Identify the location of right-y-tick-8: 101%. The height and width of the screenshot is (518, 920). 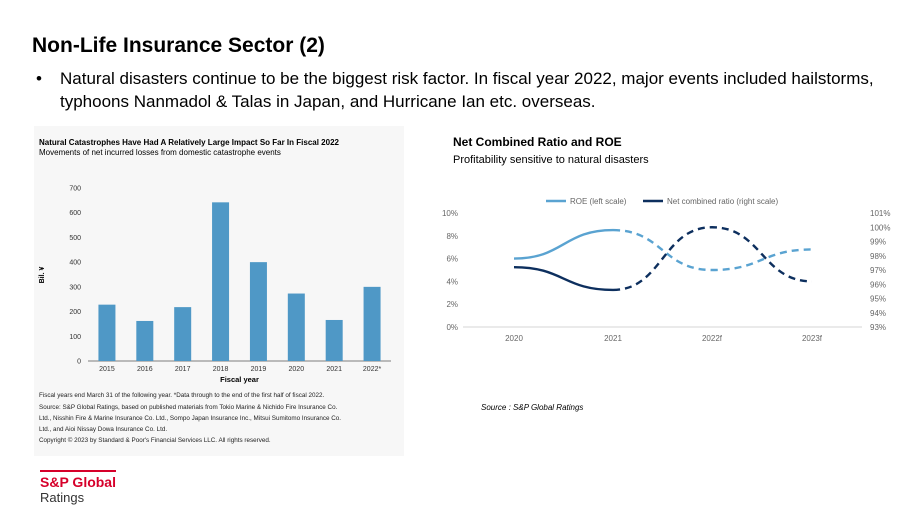
(880, 213).